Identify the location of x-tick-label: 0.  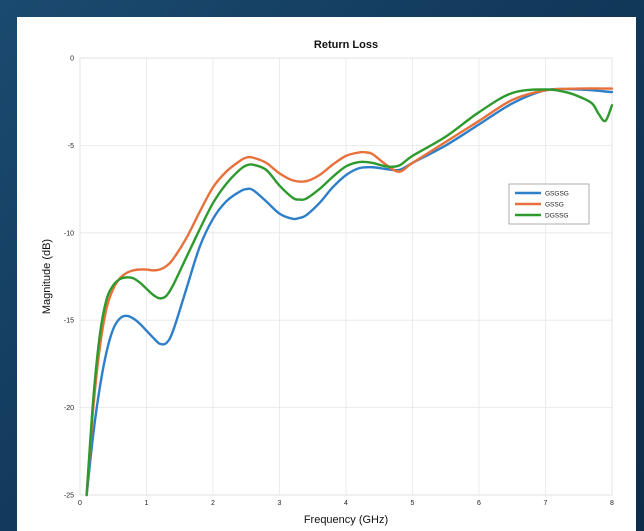
(80, 503).